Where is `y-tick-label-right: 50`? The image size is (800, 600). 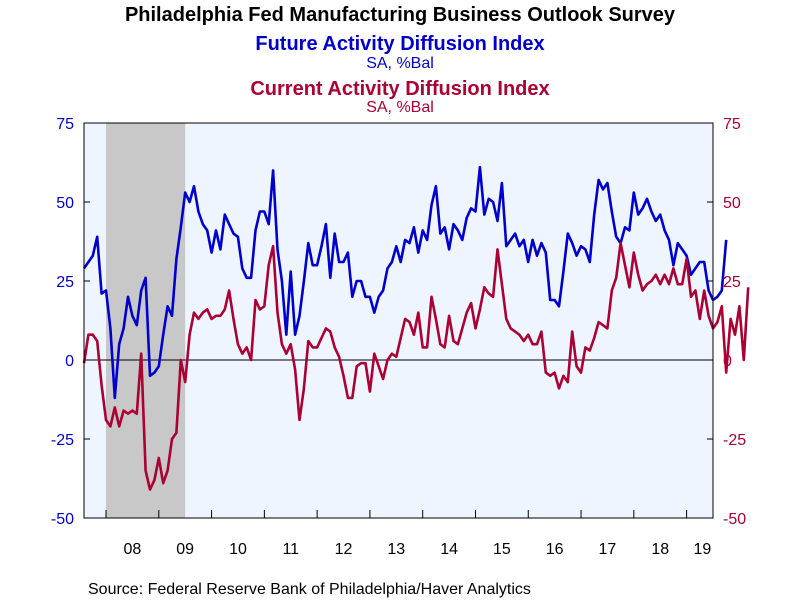 y-tick-label-right: 50 is located at coordinates (732, 203).